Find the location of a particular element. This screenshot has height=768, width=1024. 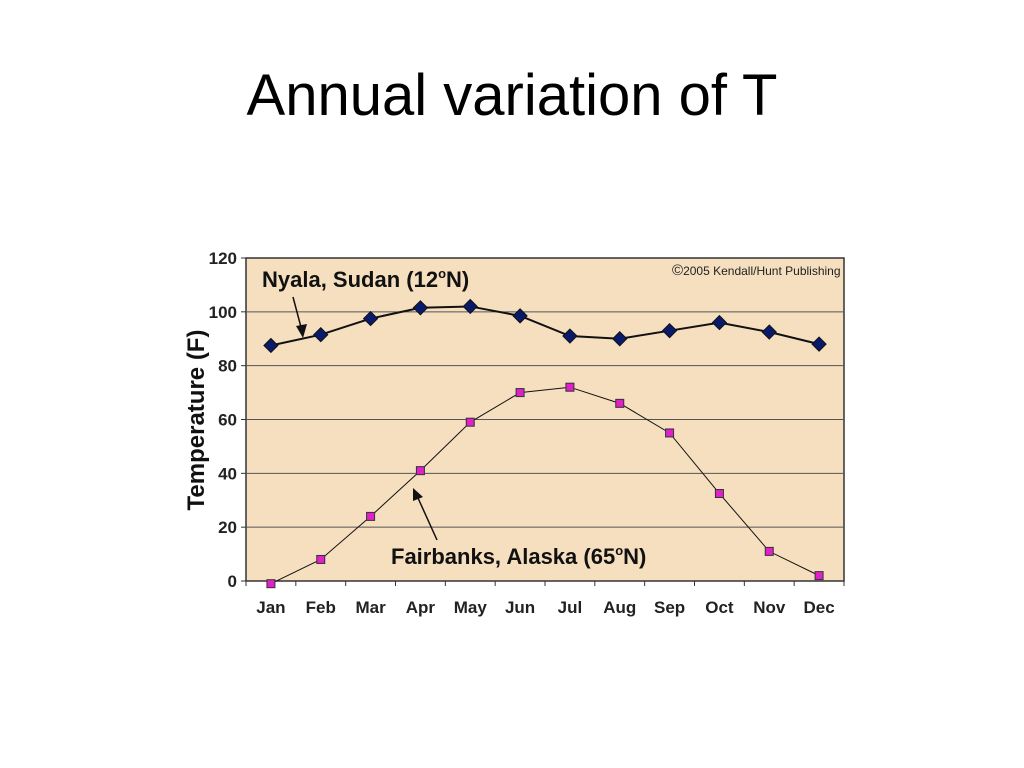

y-tick-label: 120 is located at coordinates (223, 258).